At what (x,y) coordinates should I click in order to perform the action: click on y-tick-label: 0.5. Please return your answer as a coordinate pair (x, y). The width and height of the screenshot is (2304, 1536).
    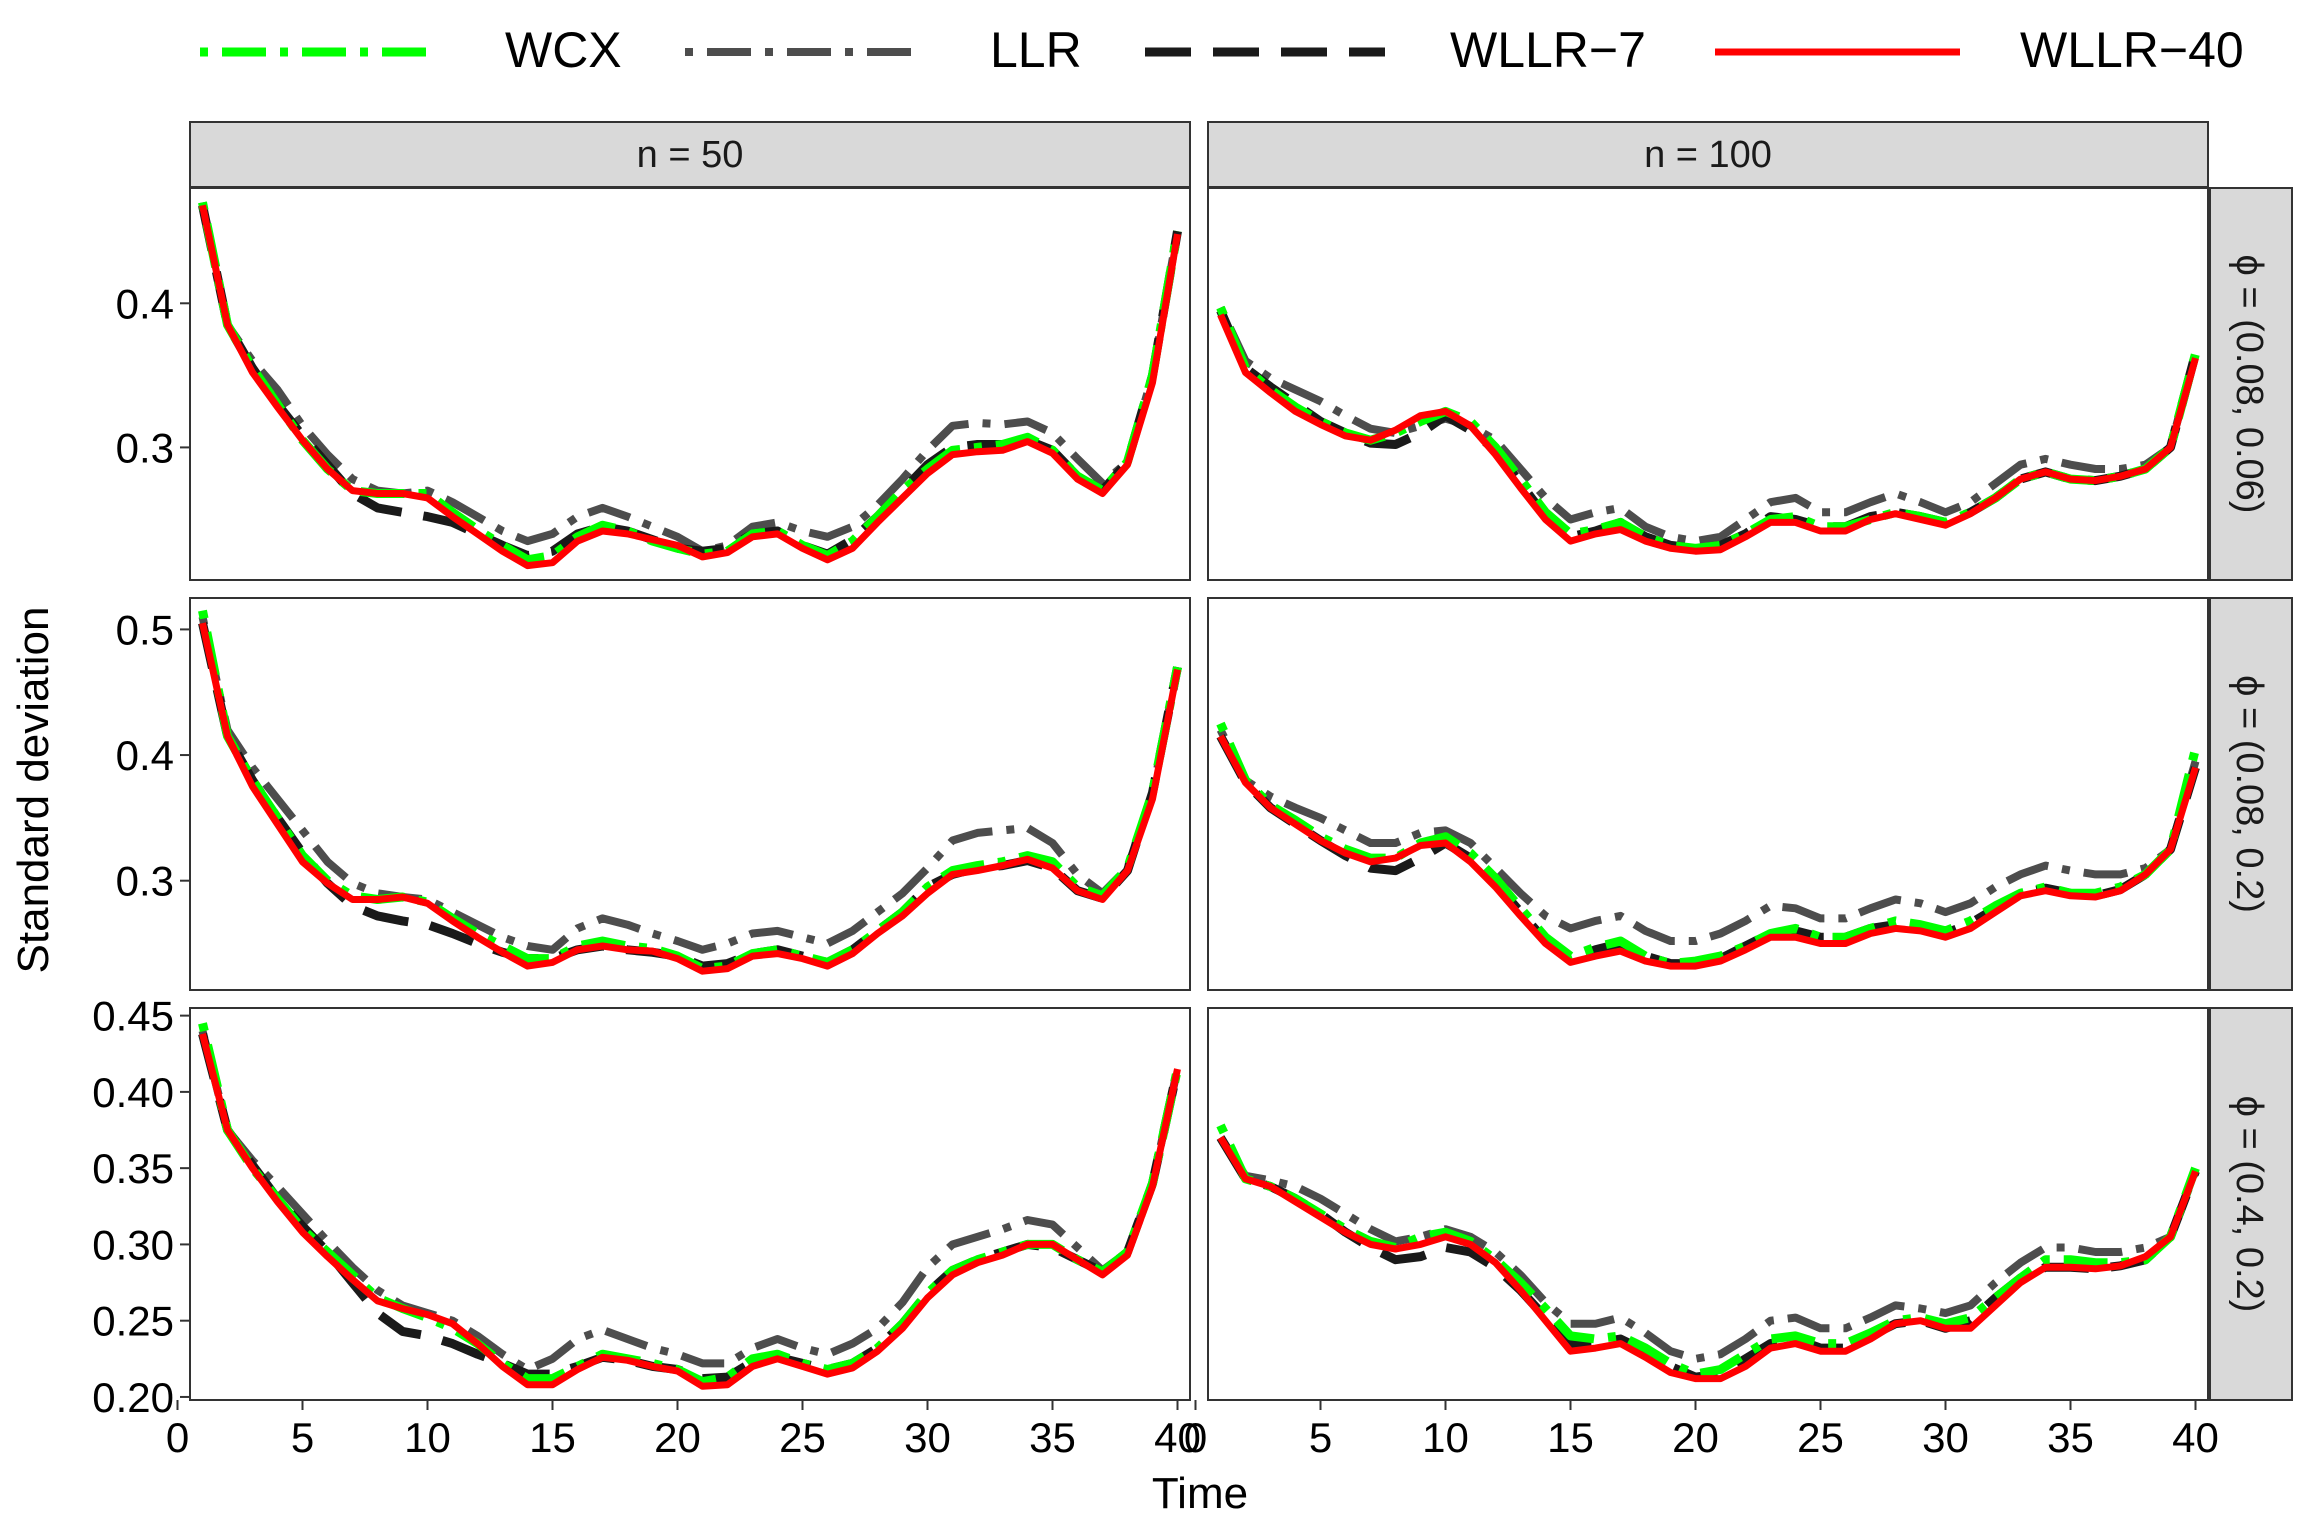
    Looking at the image, I should click on (145, 629).